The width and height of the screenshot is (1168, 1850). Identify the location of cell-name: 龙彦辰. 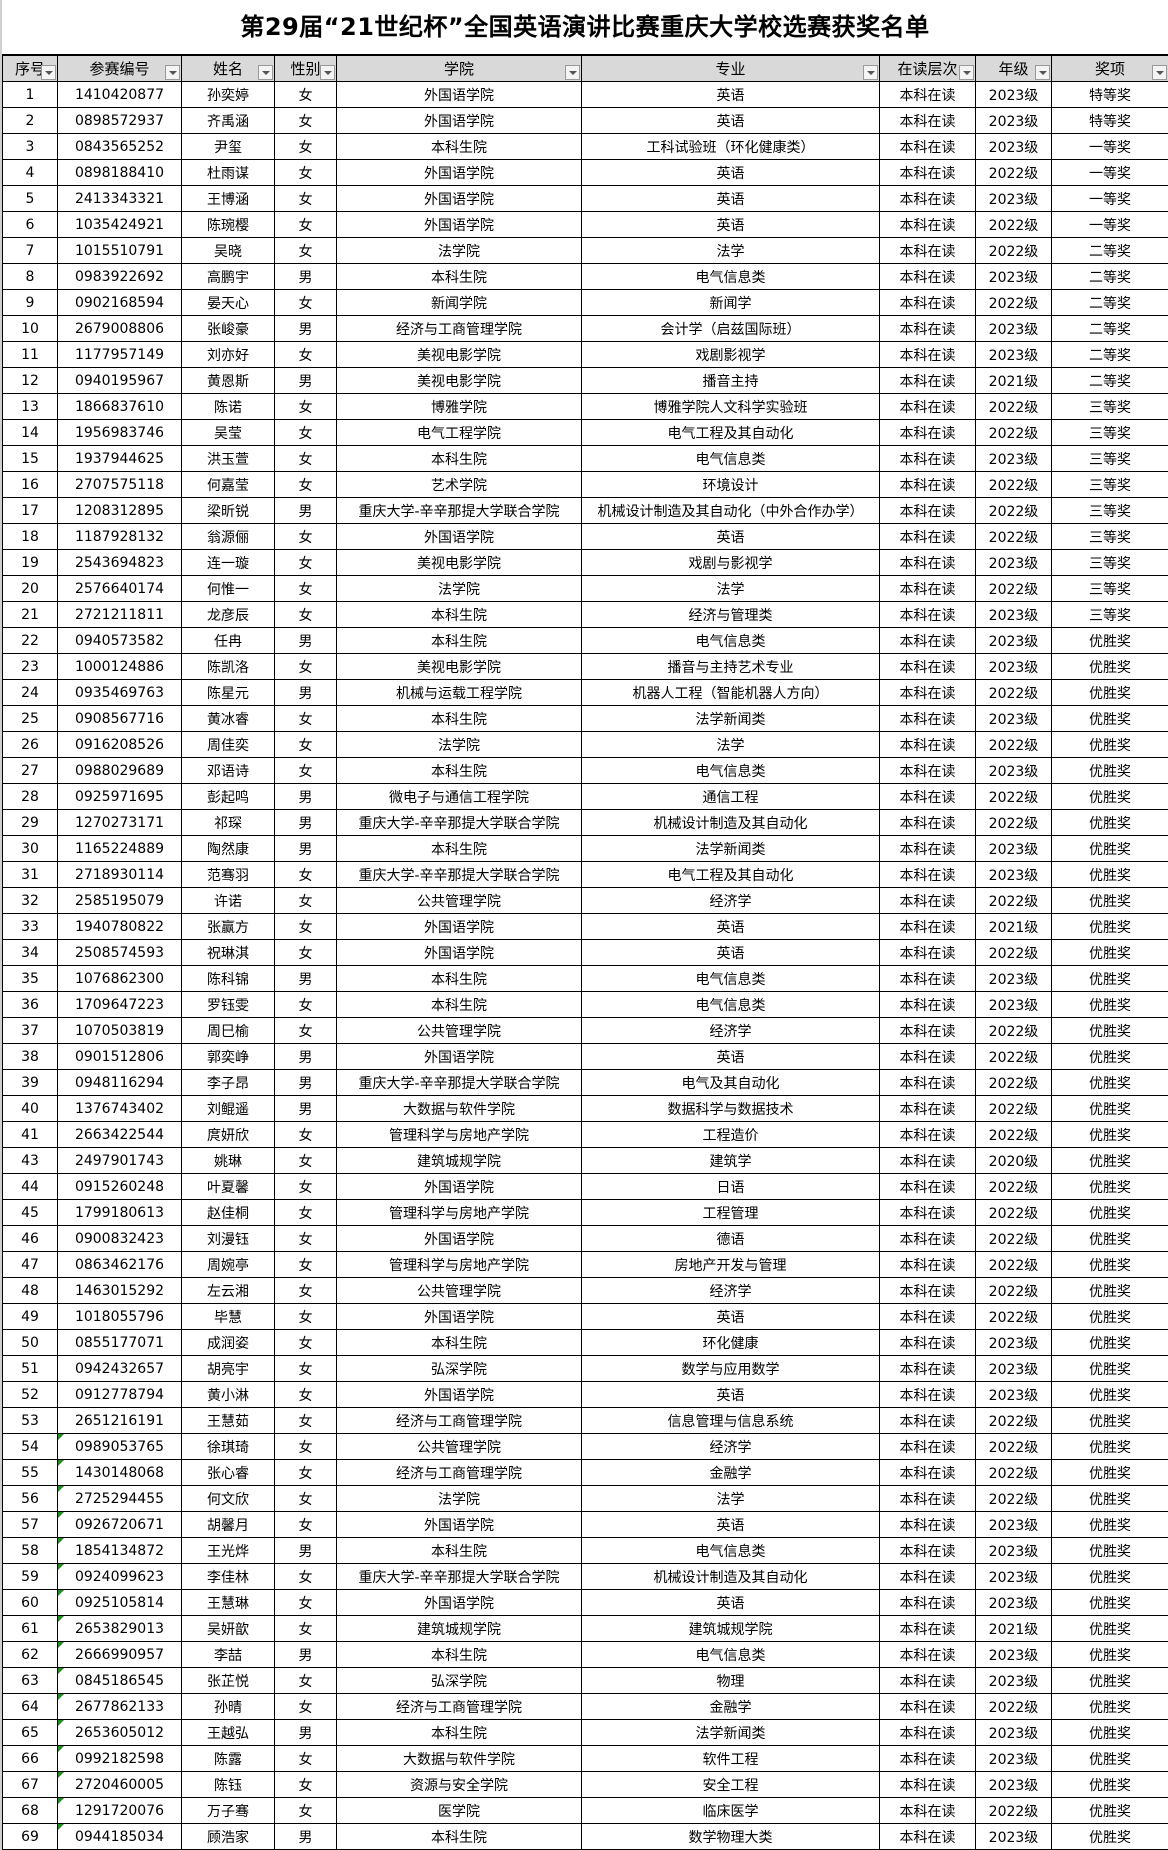
(228, 615).